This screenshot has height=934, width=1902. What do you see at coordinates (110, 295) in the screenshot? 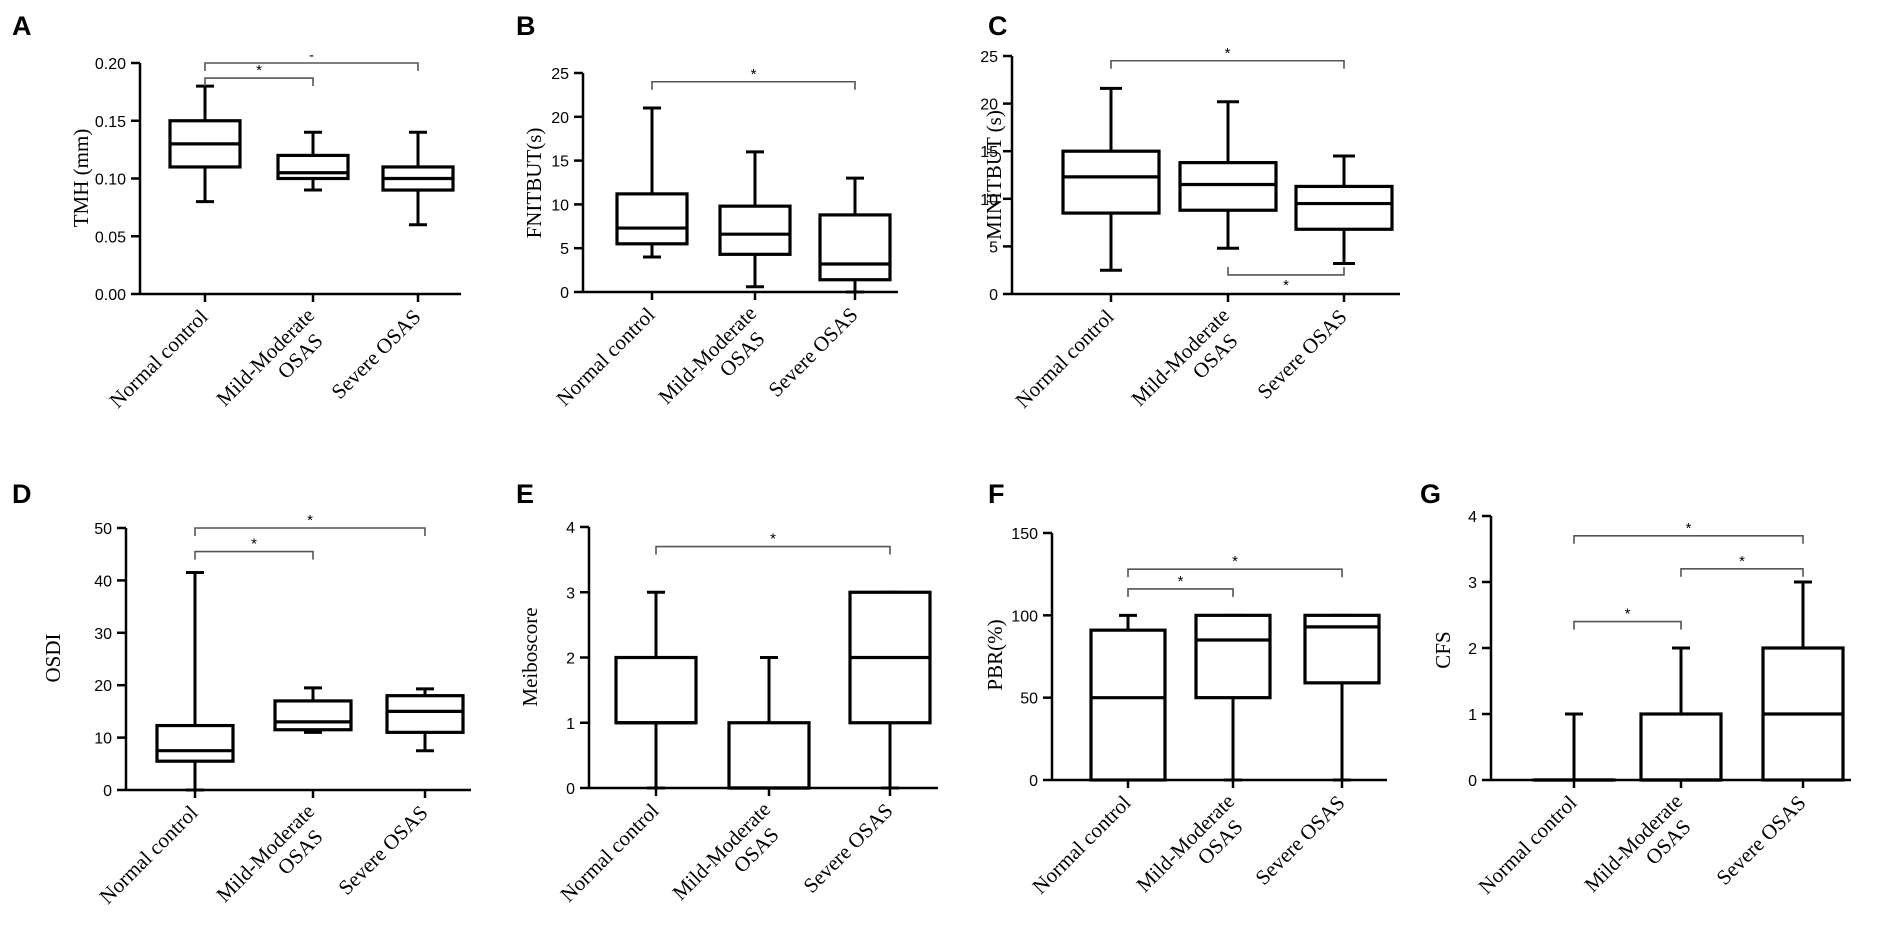
I see `y-tick-label: 0.00` at bounding box center [110, 295].